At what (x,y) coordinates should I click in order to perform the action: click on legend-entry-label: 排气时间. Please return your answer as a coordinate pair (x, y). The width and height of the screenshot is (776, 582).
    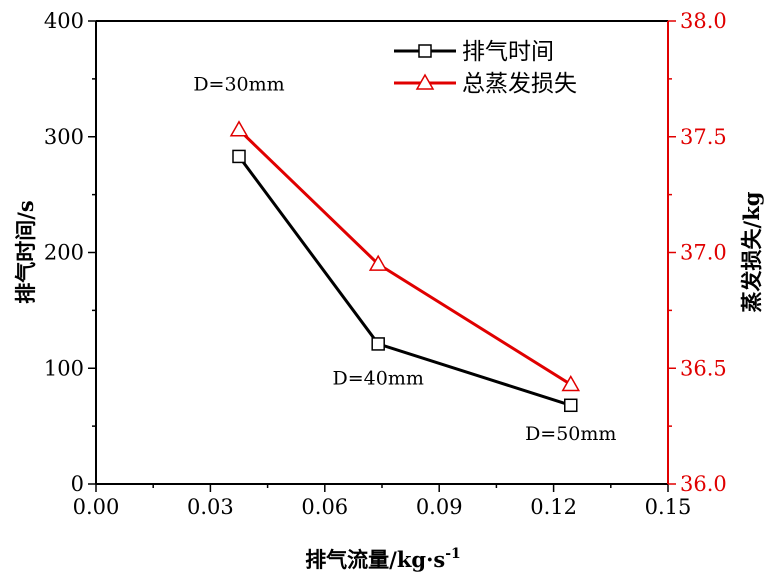
    Looking at the image, I should click on (508, 52).